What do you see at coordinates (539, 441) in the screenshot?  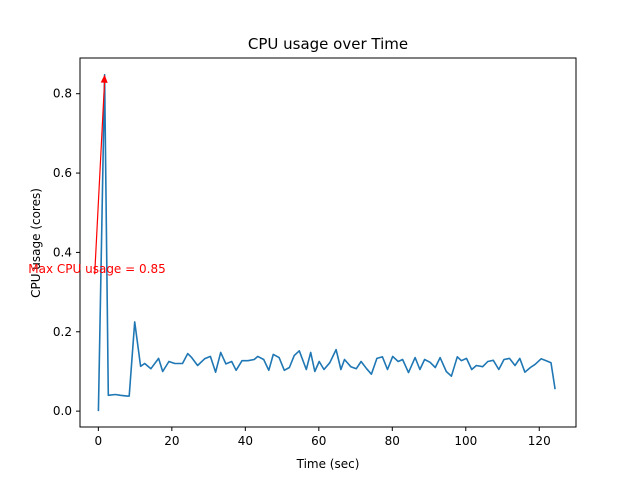 I see `x-tick-label: 120` at bounding box center [539, 441].